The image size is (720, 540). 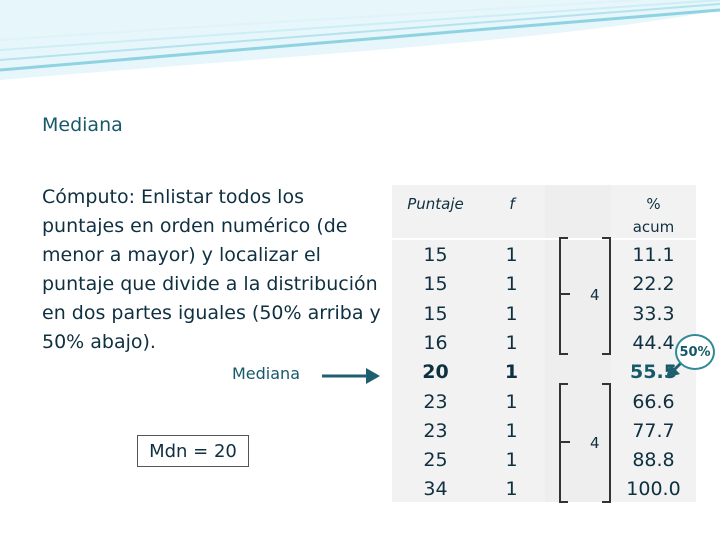 What do you see at coordinates (435, 204) in the screenshot?
I see `header-puntaje: Puntaje` at bounding box center [435, 204].